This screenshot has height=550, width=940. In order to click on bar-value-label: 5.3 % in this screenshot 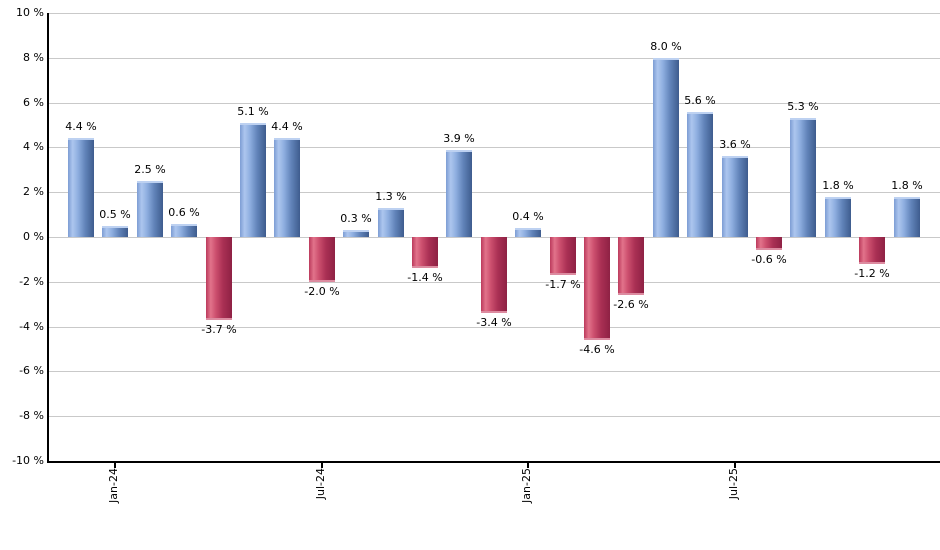, I will do `click(803, 106)`.